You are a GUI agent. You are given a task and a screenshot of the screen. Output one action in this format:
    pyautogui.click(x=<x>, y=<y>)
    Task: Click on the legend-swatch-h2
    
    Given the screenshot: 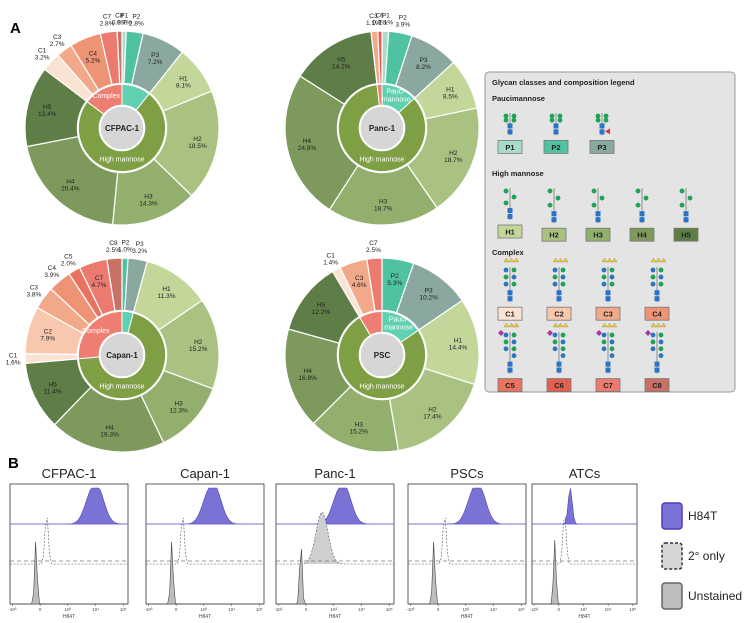 What is the action you would take?
    pyautogui.click(x=554, y=234)
    